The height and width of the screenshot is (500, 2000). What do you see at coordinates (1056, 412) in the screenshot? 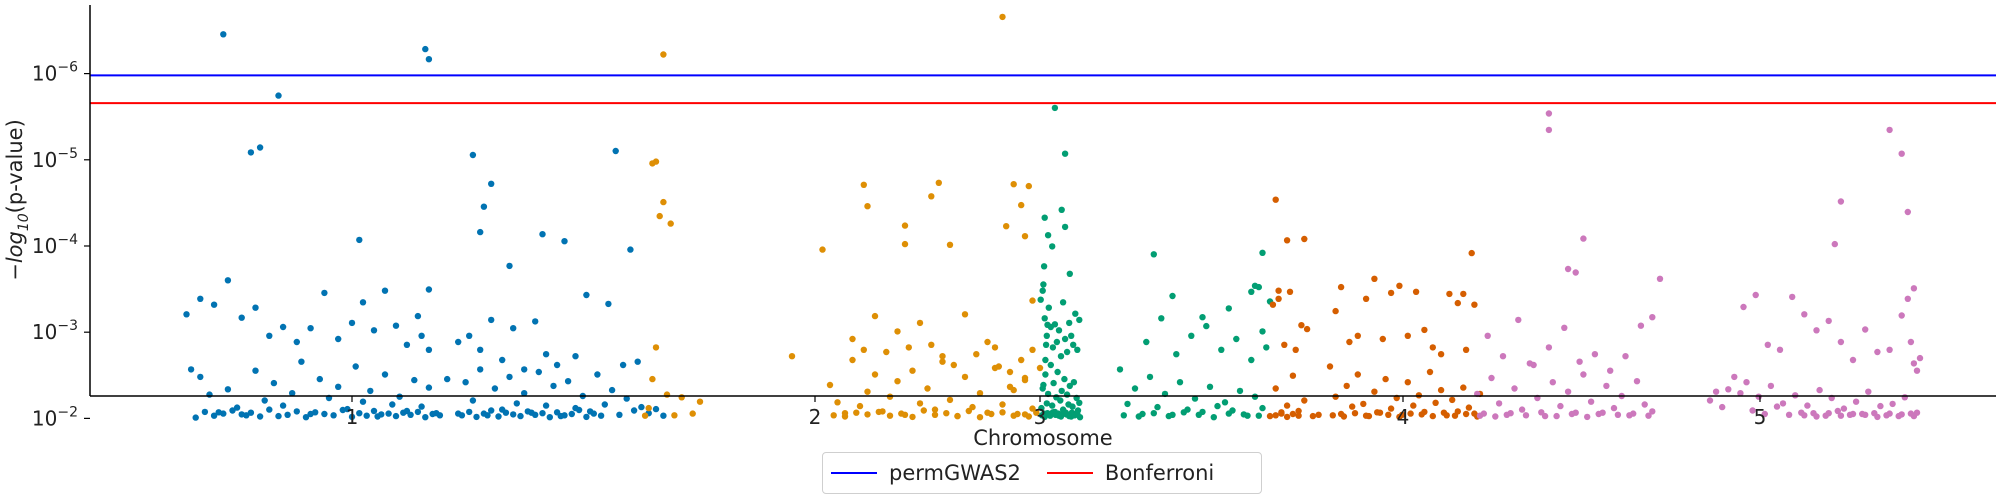
I see `x-ticks: 1 2 3 4 5` at bounding box center [1056, 412].